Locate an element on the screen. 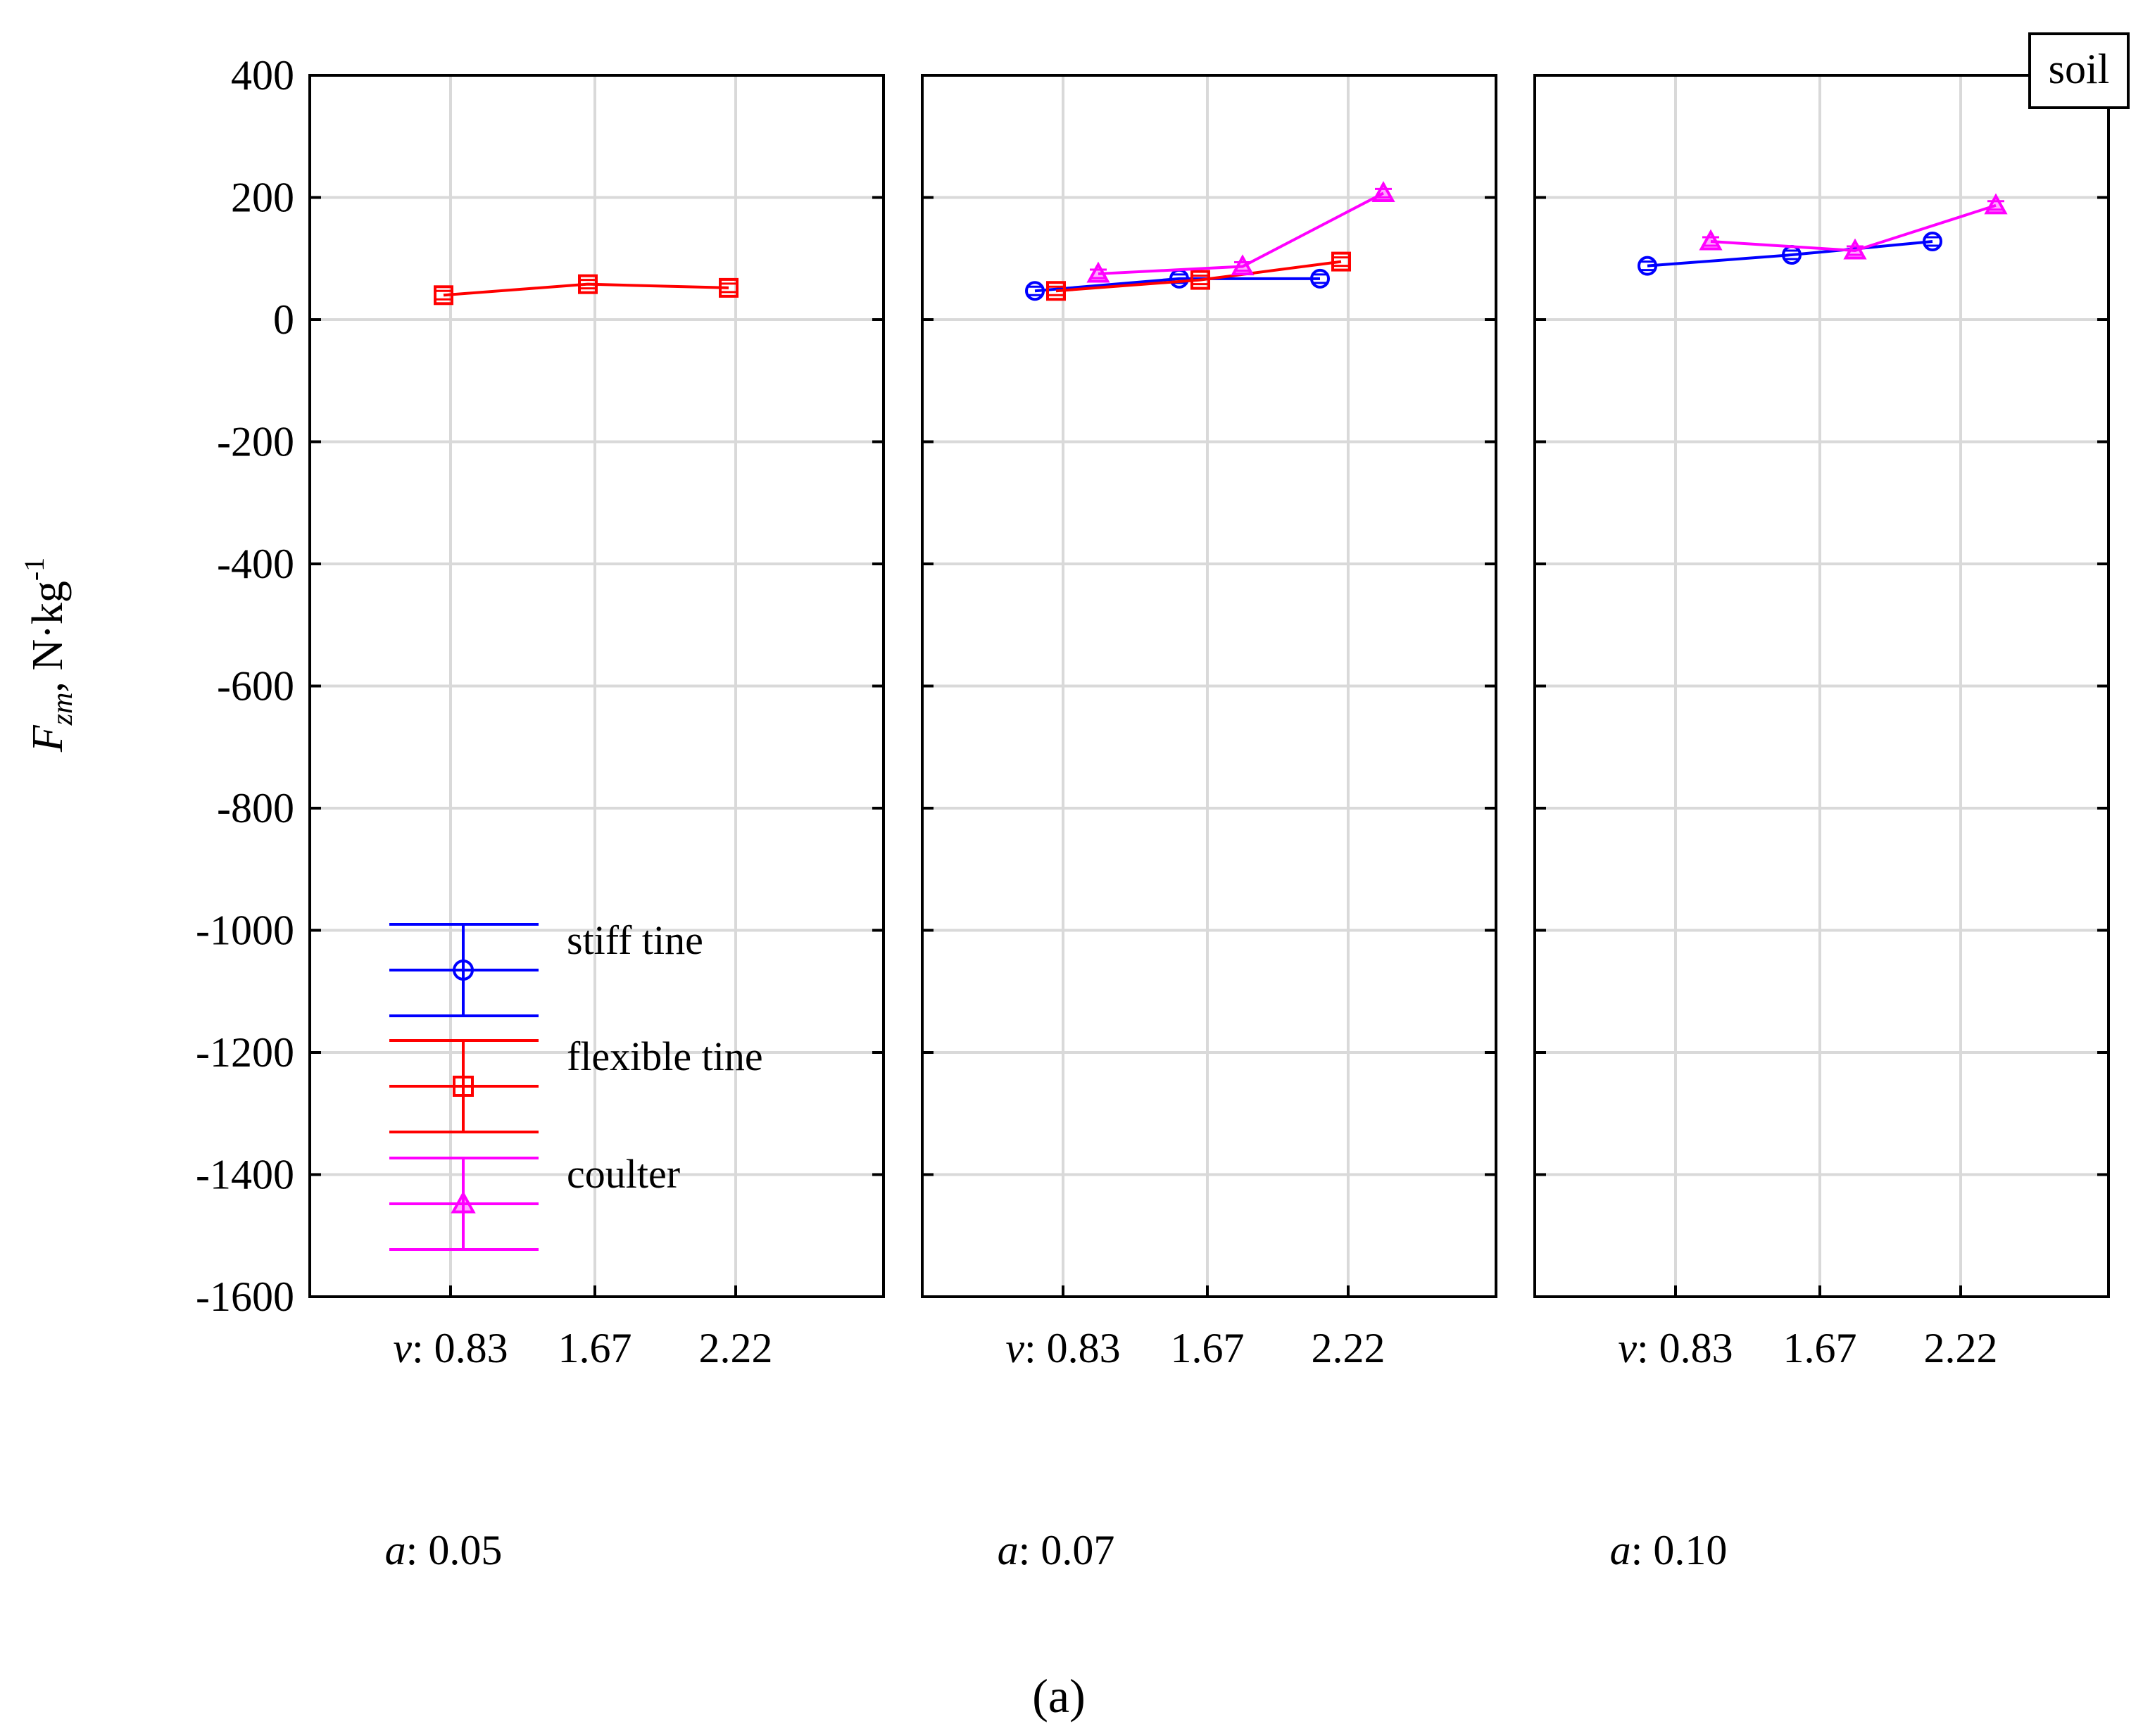  y-tick-label: -200 is located at coordinates (256, 442).